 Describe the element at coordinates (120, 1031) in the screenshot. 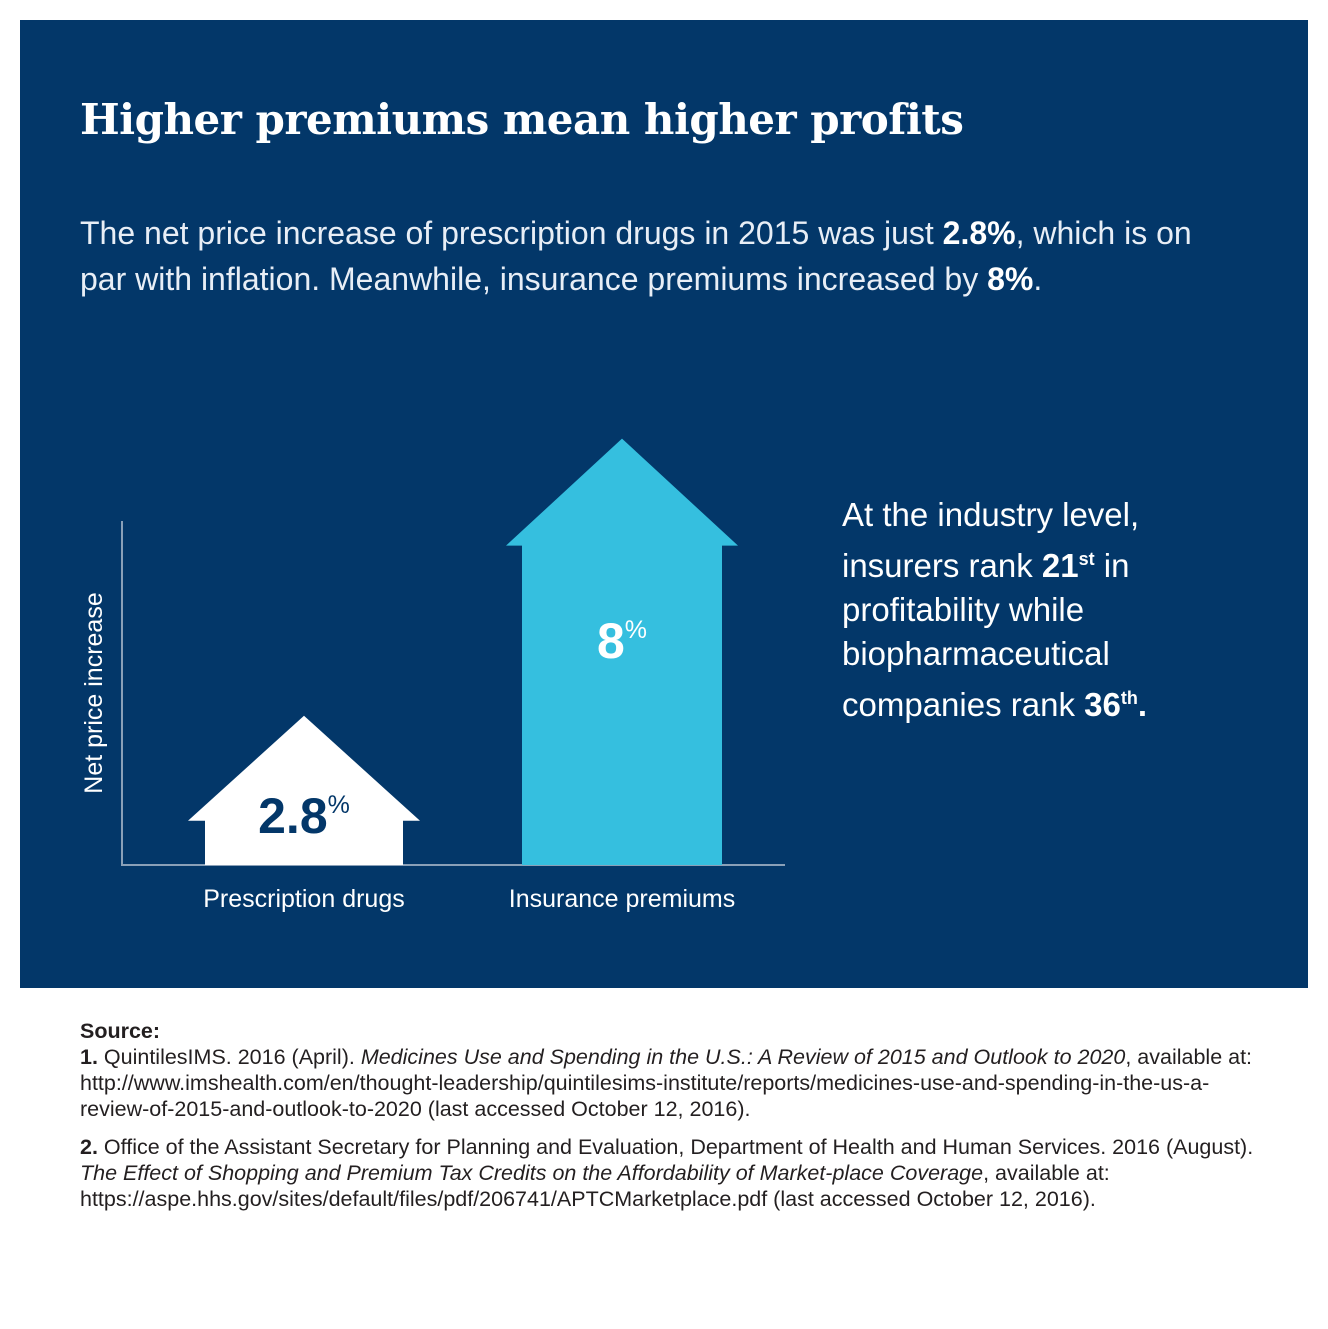

I see `sources-heading: Source:` at that location.